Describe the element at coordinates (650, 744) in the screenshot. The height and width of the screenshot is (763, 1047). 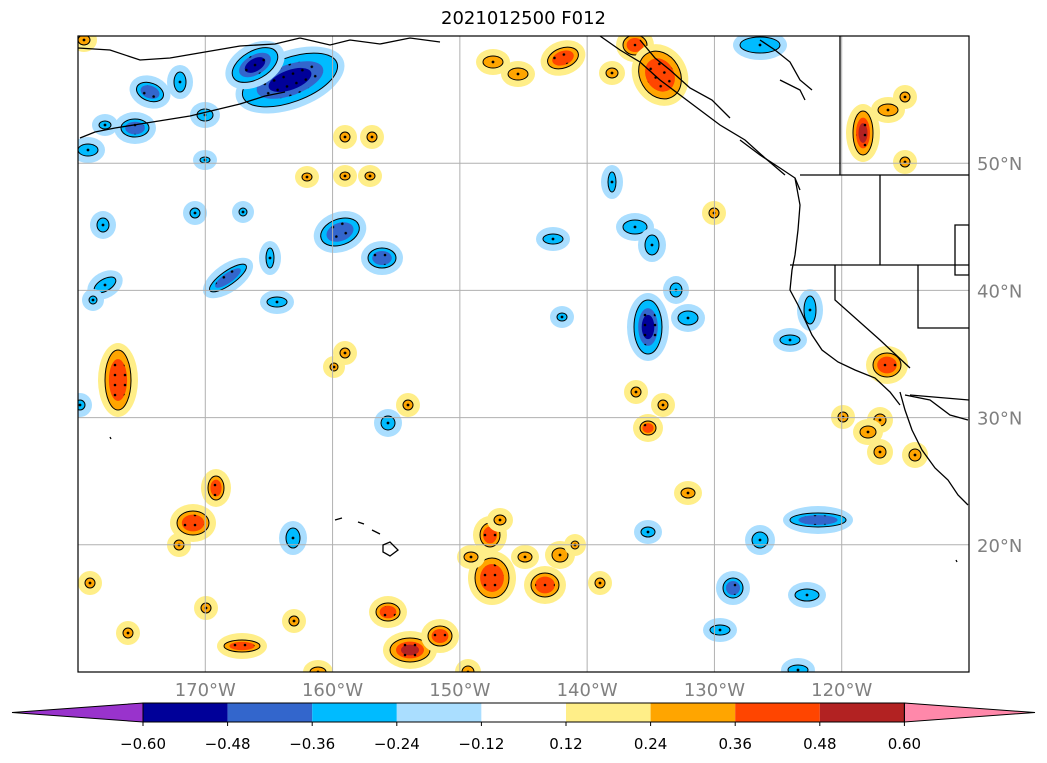
I see `colorbar-tick-label: 0.24` at that location.